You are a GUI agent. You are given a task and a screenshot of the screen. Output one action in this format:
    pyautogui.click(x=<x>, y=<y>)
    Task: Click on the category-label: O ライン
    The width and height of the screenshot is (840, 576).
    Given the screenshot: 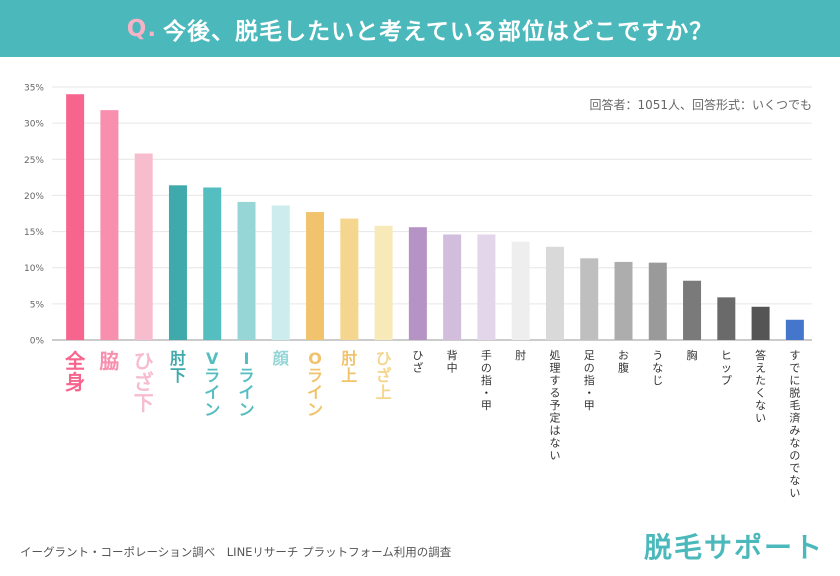 What is the action you would take?
    pyautogui.click(x=315, y=384)
    